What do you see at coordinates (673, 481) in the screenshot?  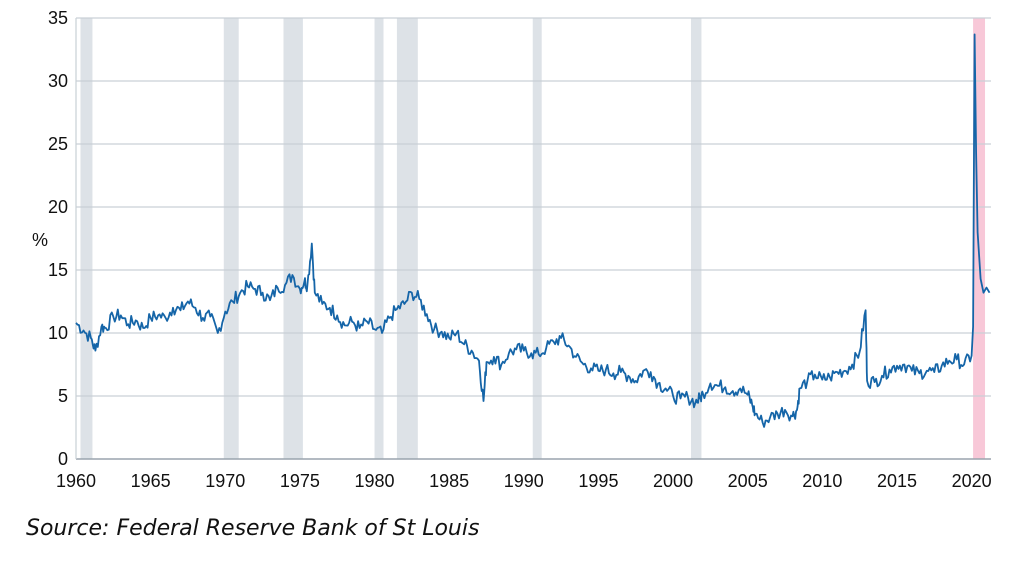 I see `x-tick-label: 2000` at bounding box center [673, 481].